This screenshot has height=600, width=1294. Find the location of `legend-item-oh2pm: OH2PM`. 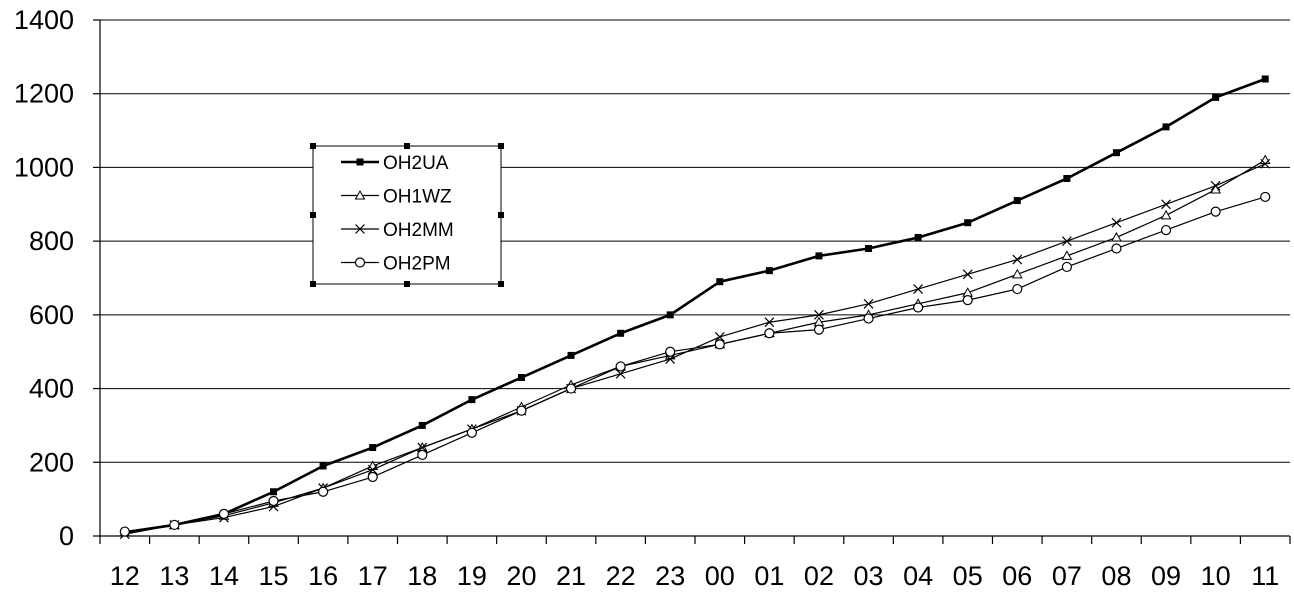

legend-item-oh2pm: OH2PM is located at coordinates (396, 264).